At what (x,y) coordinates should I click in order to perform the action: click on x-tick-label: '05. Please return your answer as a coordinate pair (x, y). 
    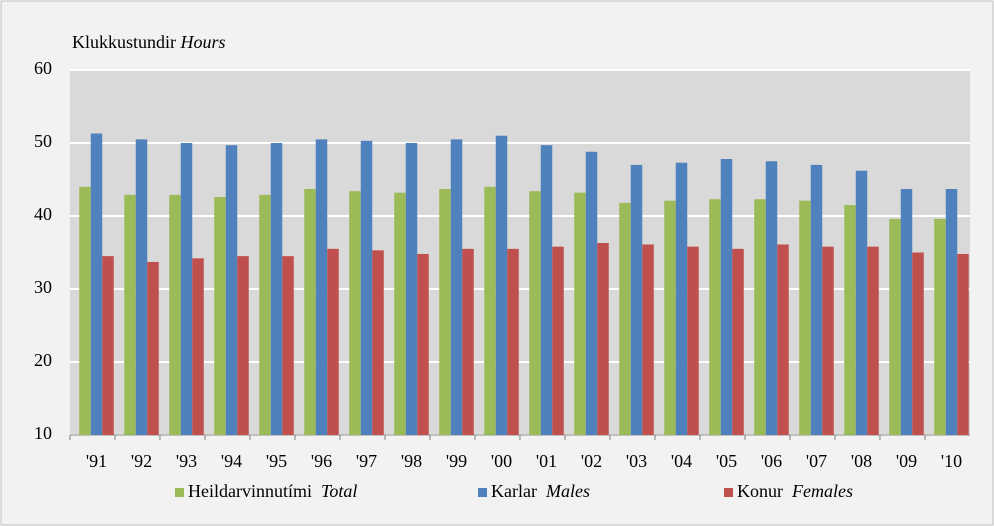
    Looking at the image, I should click on (726, 461).